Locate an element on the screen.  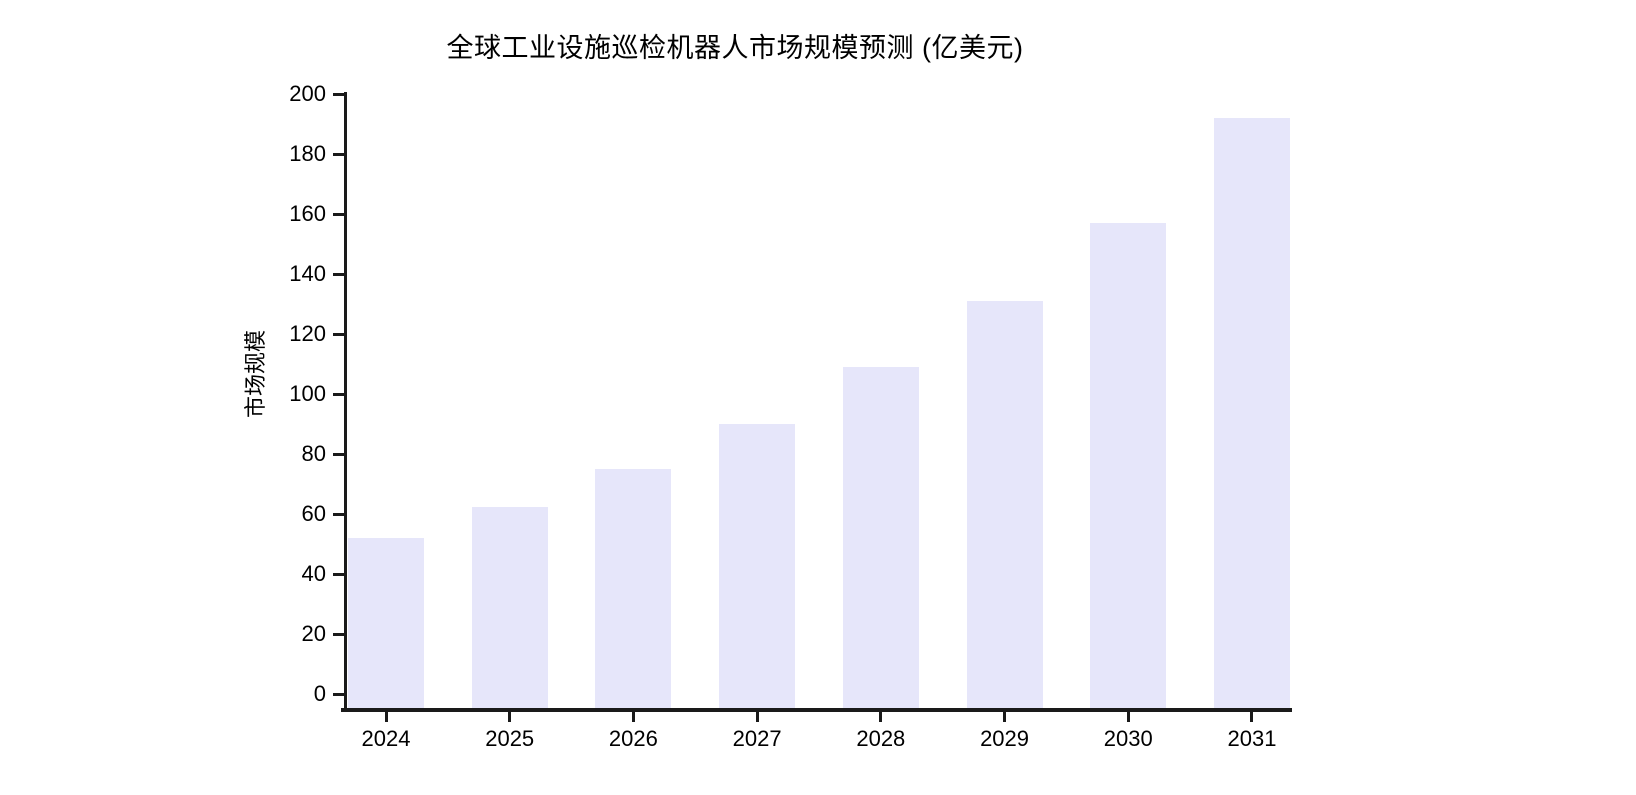
bar-2031 is located at coordinates (1251, 413).